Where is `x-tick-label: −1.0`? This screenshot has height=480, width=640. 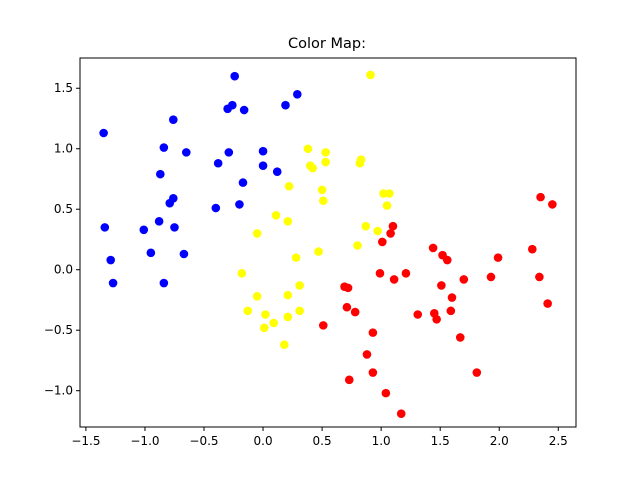 x-tick-label: −1.0 is located at coordinates (144, 441).